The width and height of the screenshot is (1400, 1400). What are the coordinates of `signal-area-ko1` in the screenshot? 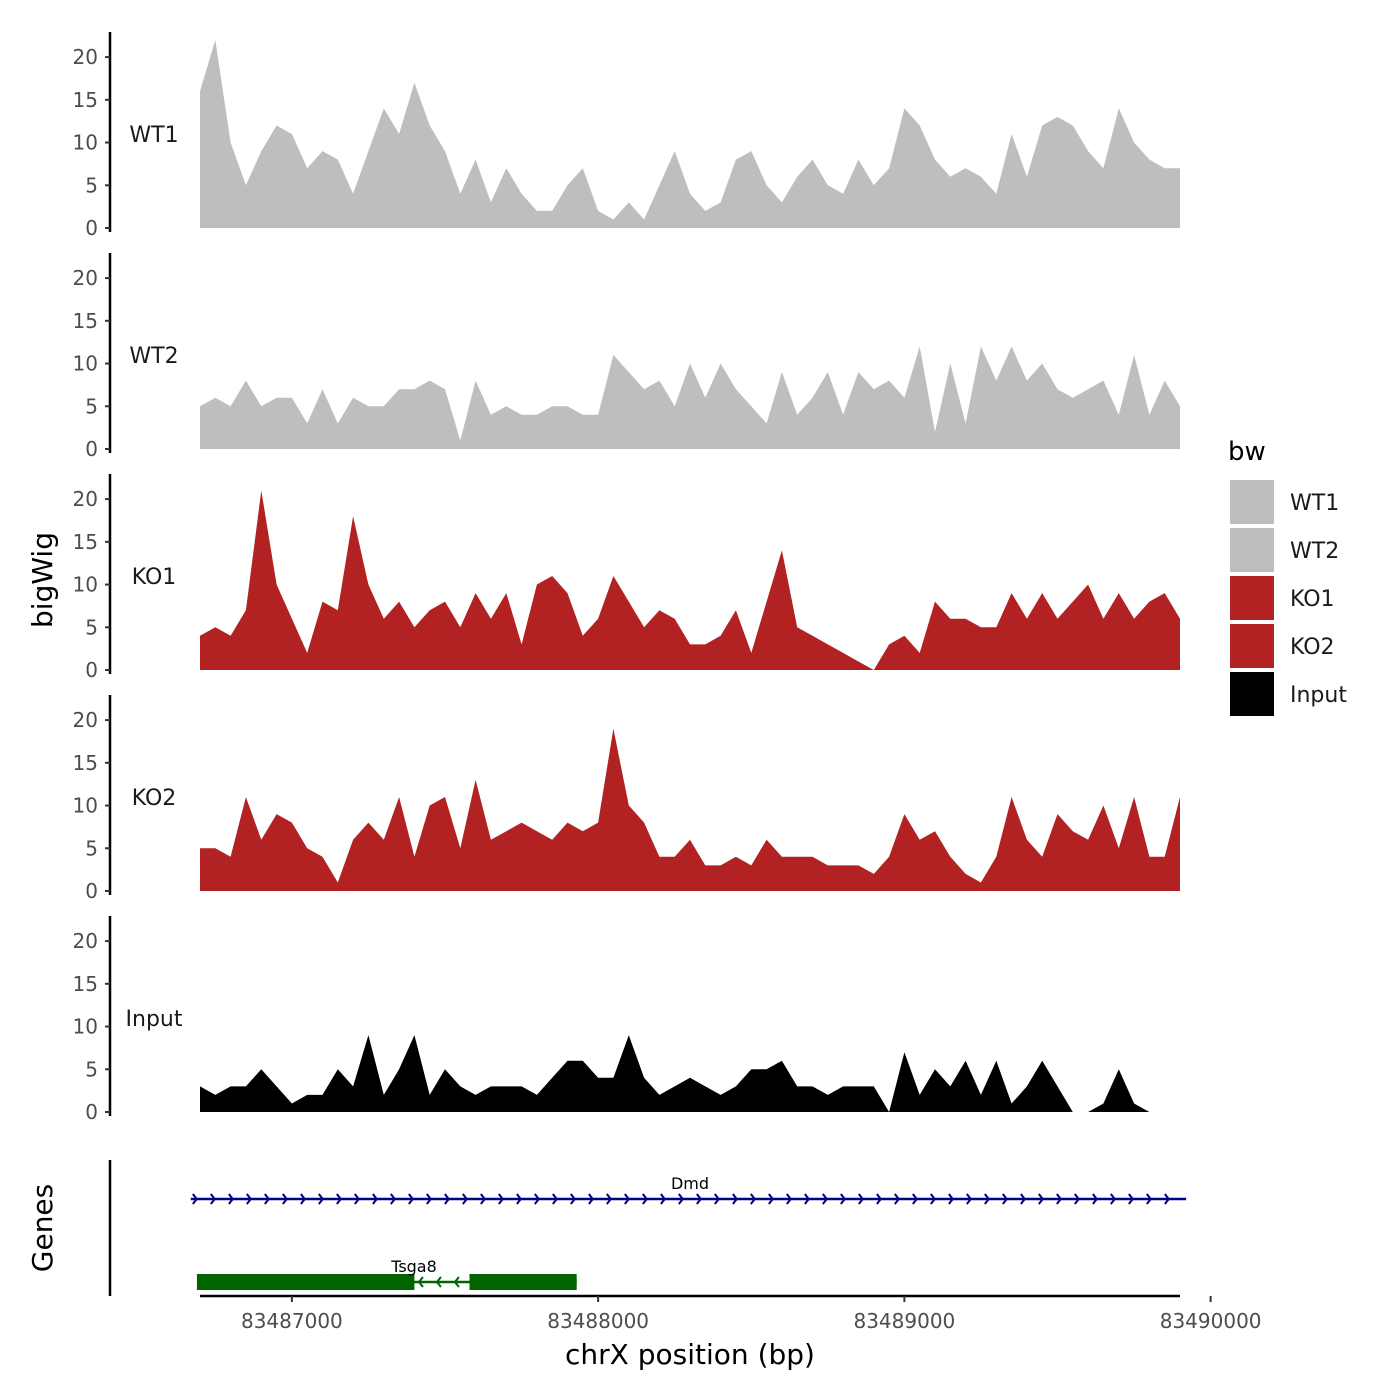 It's located at (690, 580).